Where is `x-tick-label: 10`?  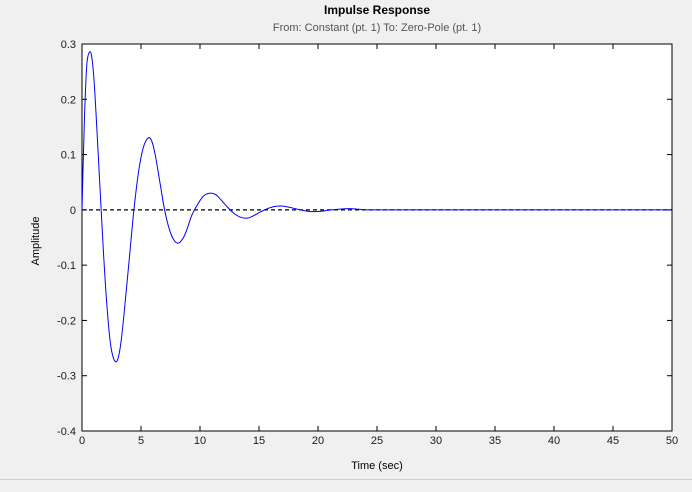 x-tick-label: 10 is located at coordinates (200, 441).